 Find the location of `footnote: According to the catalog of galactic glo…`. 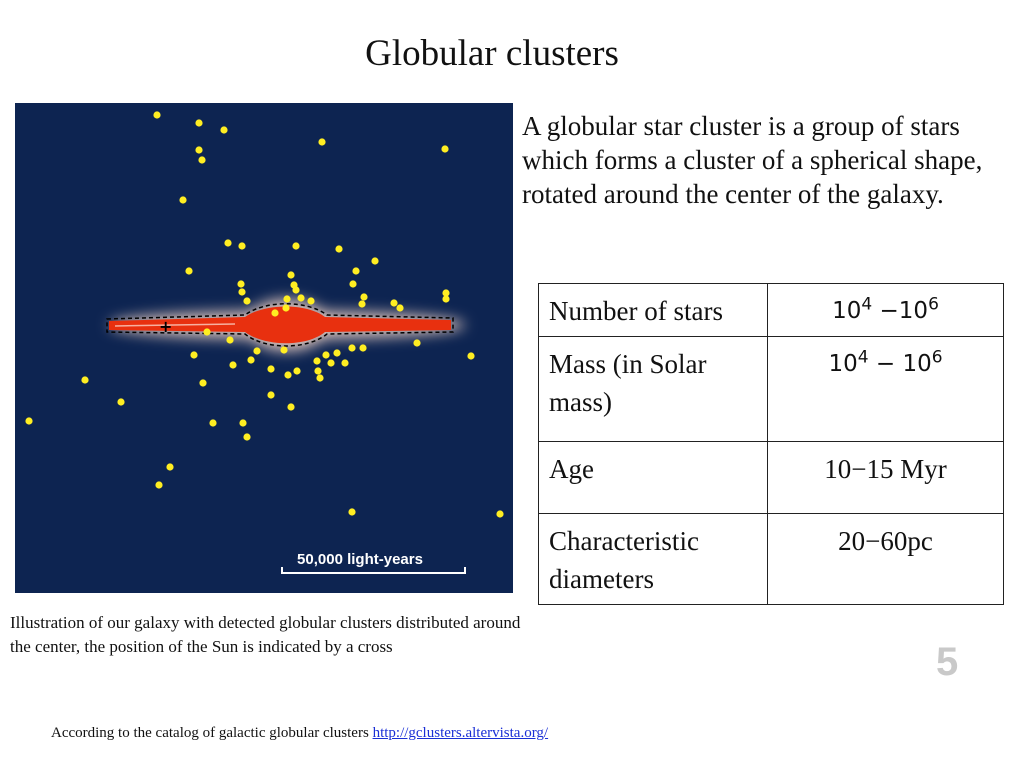

footnote: According to the catalog of galactic glo… is located at coordinates (299, 733).